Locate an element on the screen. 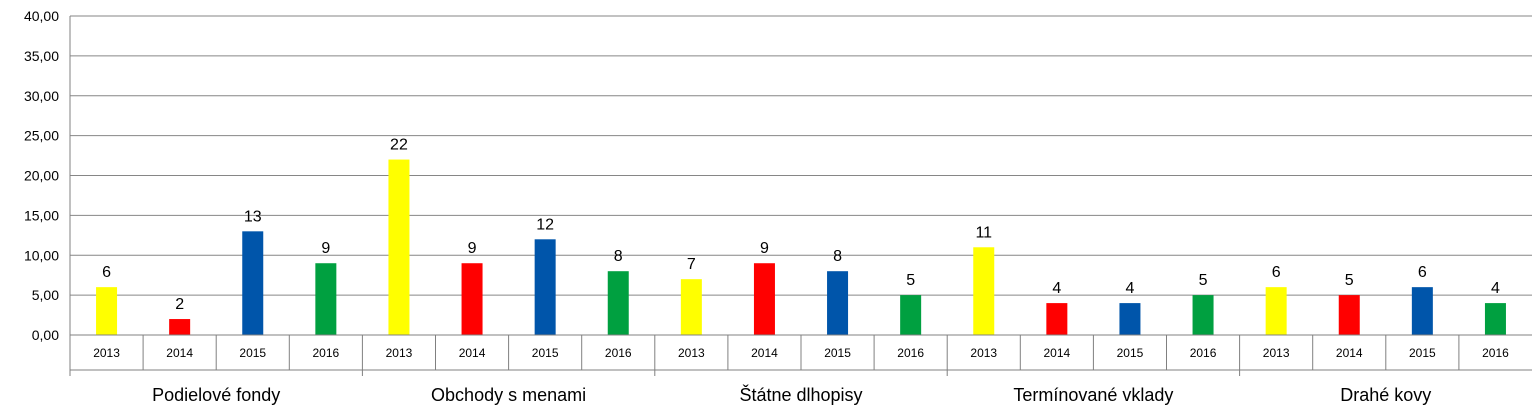 The height and width of the screenshot is (414, 1532). data-label: 2 is located at coordinates (179, 304).